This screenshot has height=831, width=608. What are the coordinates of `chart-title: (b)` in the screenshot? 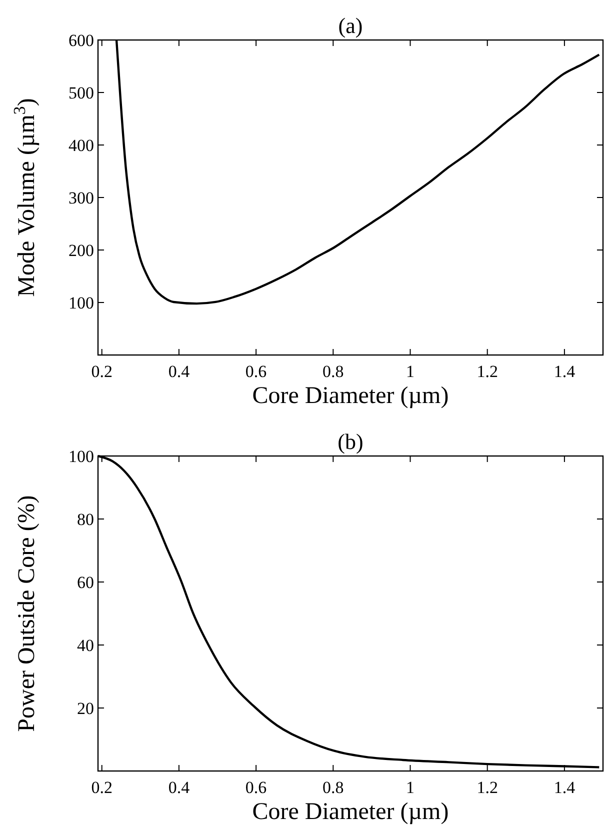 It's located at (351, 441).